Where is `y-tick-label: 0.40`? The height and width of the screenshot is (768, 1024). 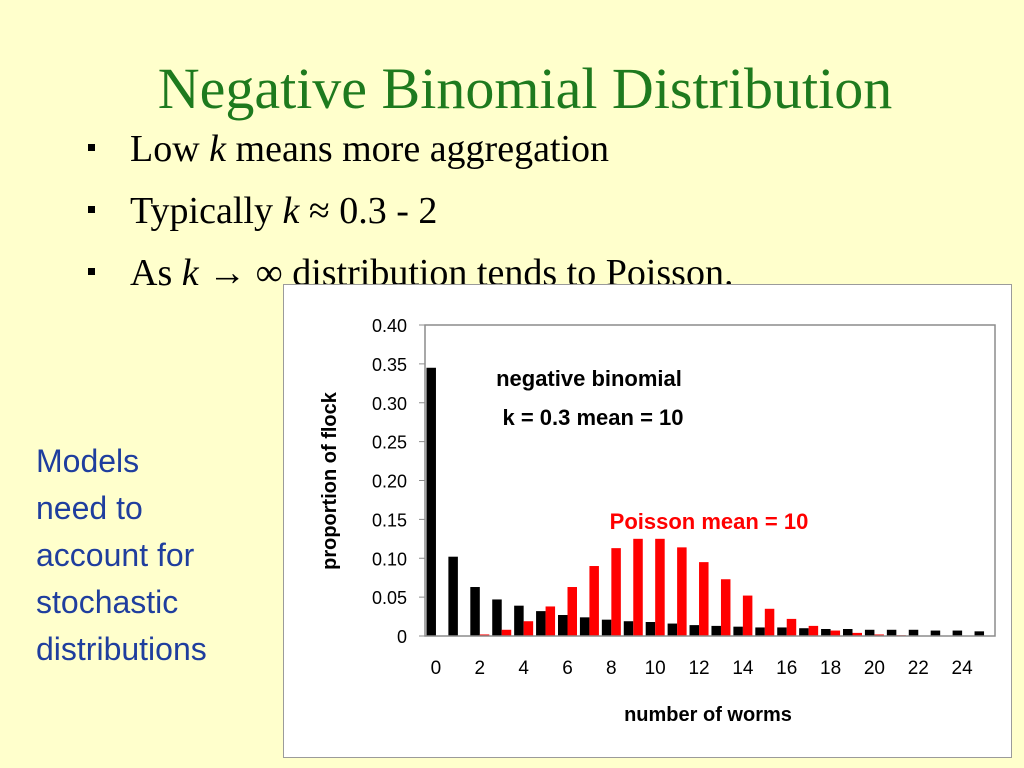
y-tick-label: 0.40 is located at coordinates (389, 326).